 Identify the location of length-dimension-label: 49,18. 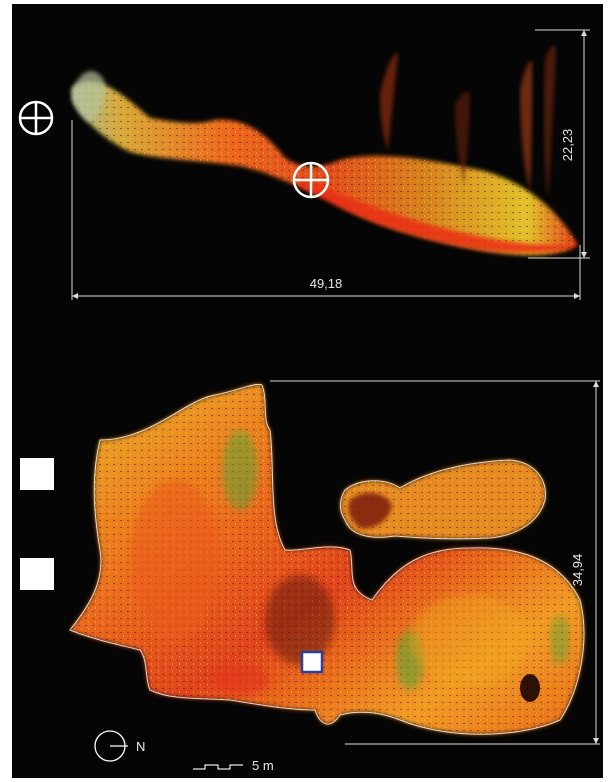
(326, 283).